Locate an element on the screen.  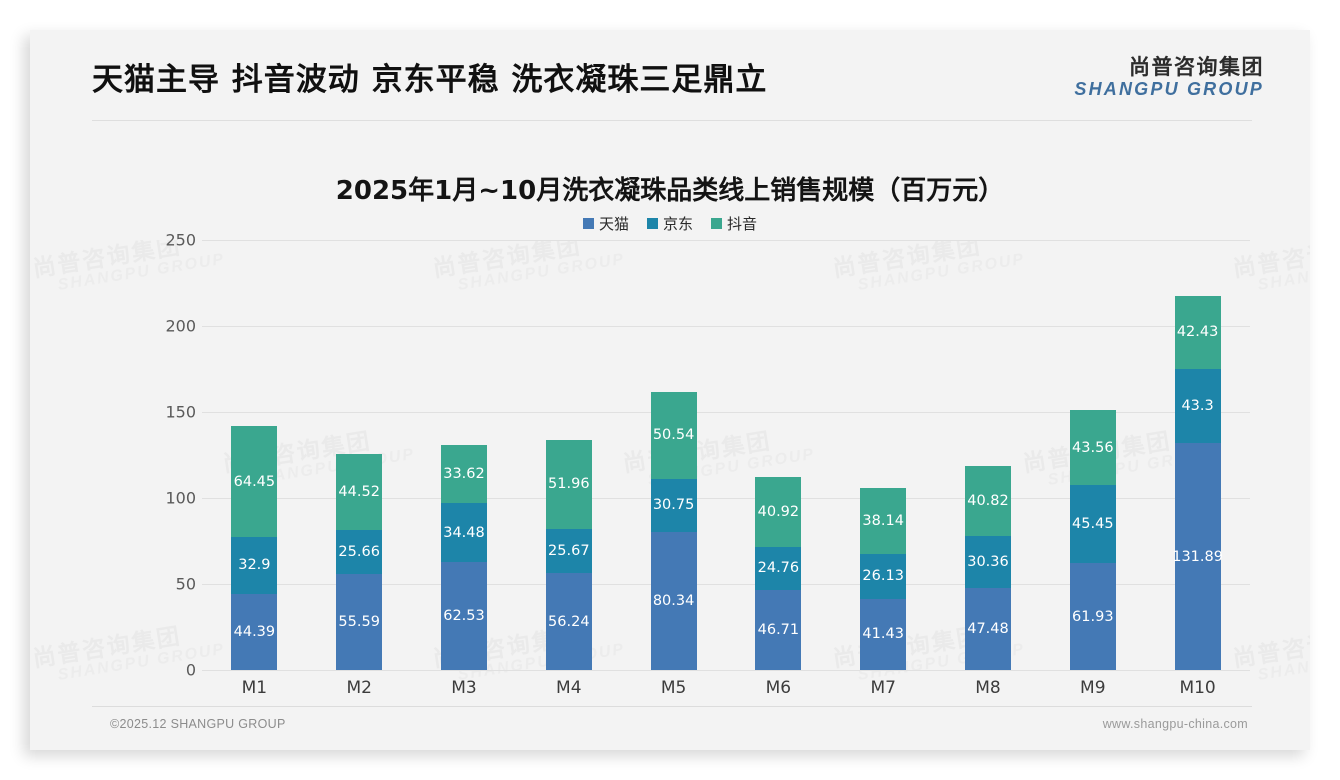
x-axis-tick-label: M9 is located at coordinates (1093, 688).